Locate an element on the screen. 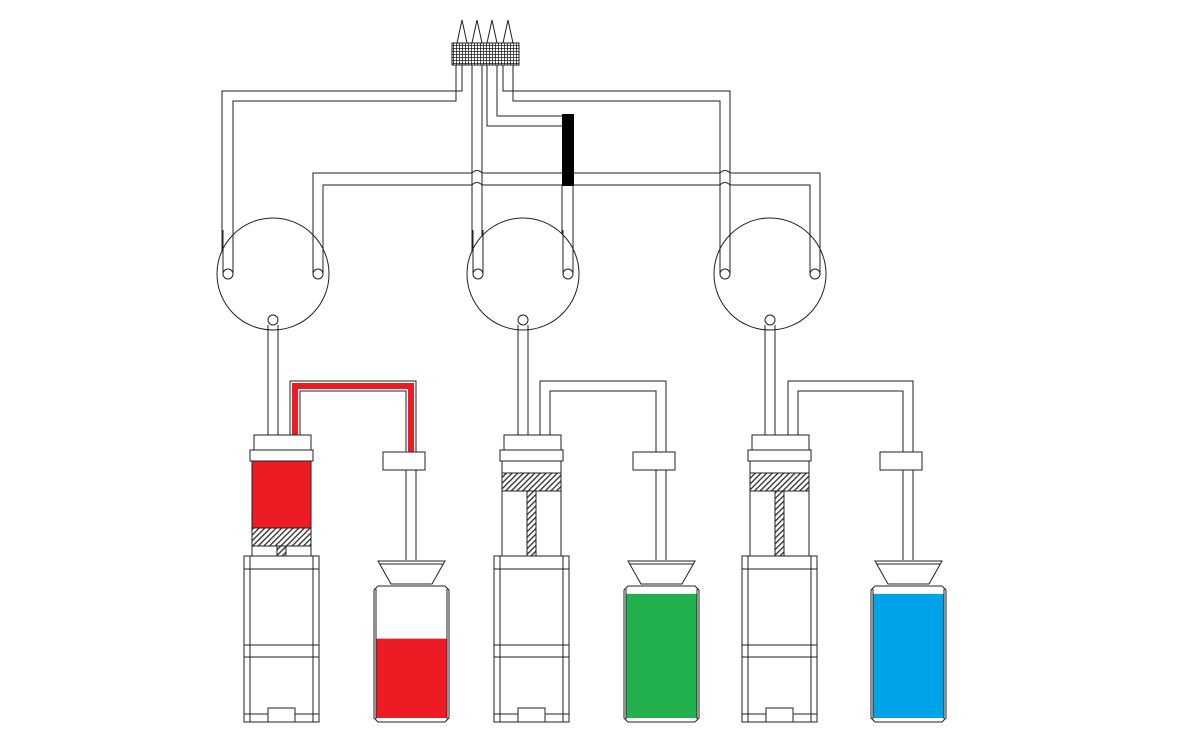 The width and height of the screenshot is (1183, 748). black-bar is located at coordinates (568, 150).